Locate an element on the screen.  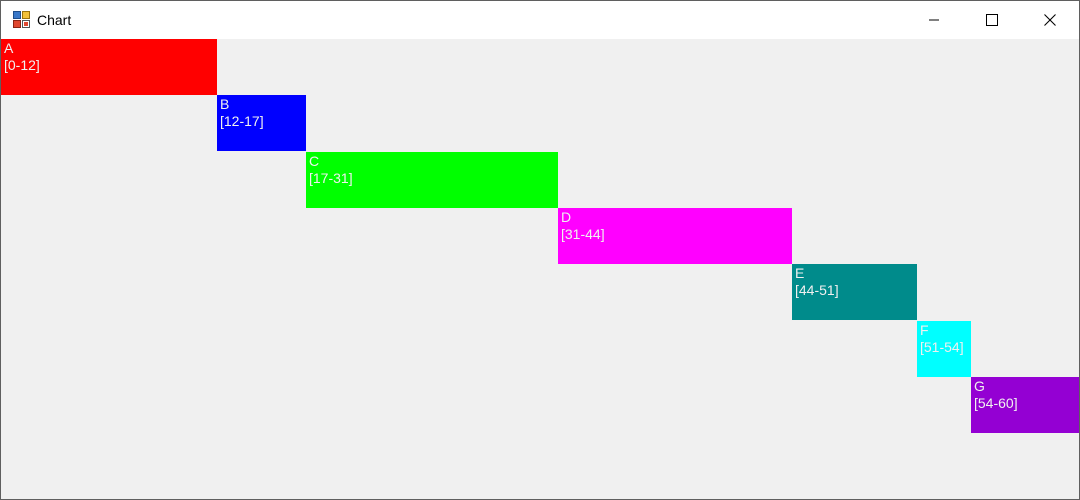
maximize-button is located at coordinates (992, 20).